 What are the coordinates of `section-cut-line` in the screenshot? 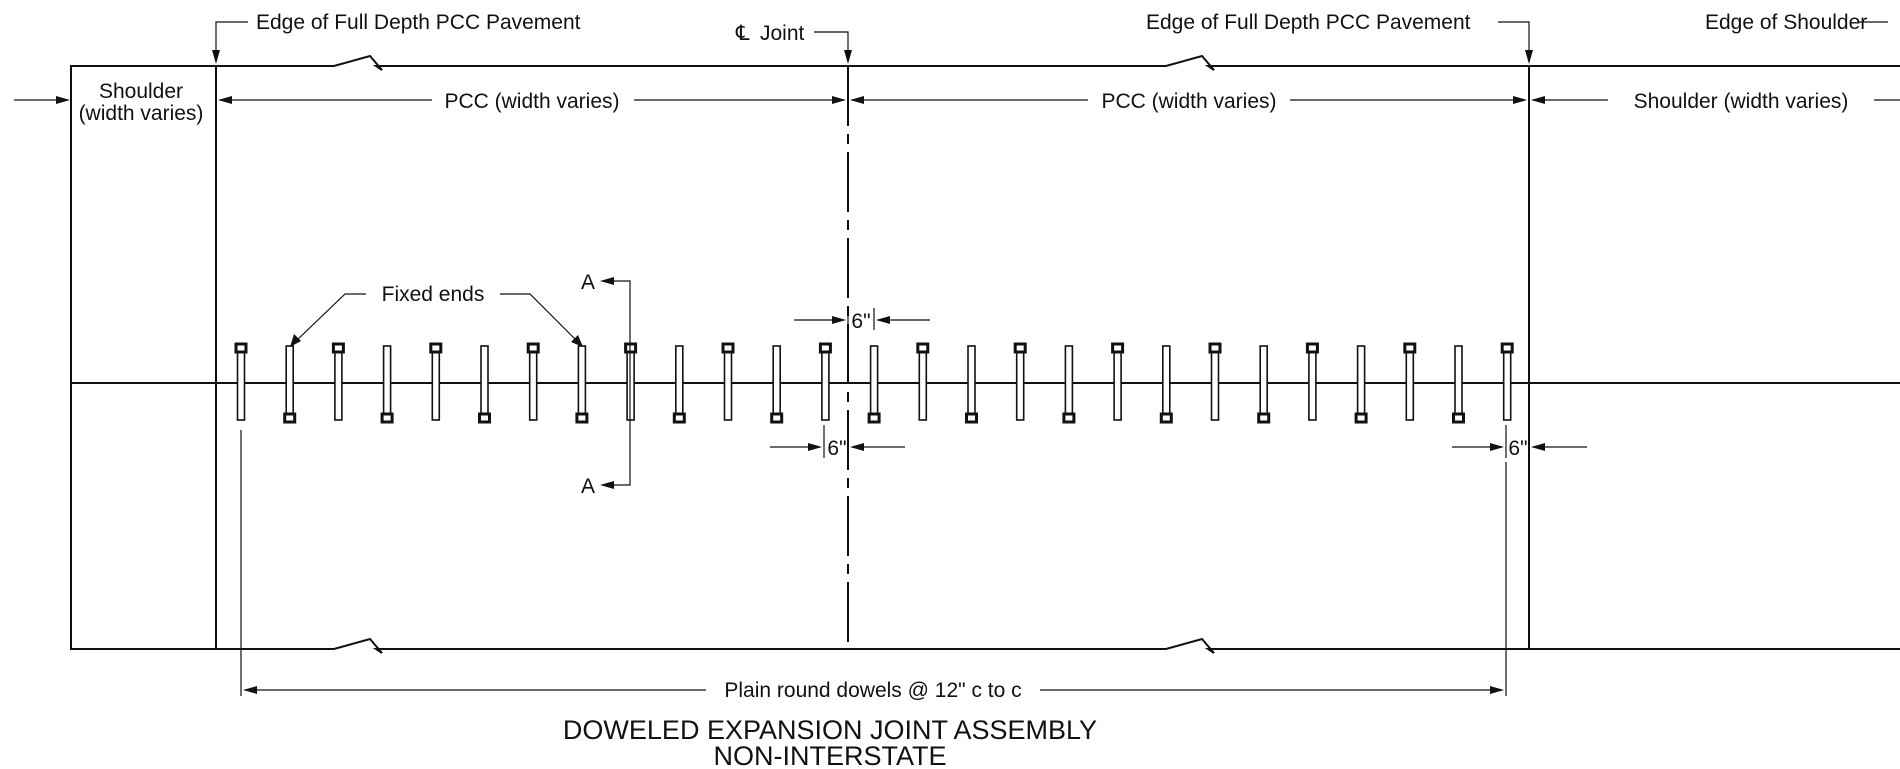 It's located at (617, 383).